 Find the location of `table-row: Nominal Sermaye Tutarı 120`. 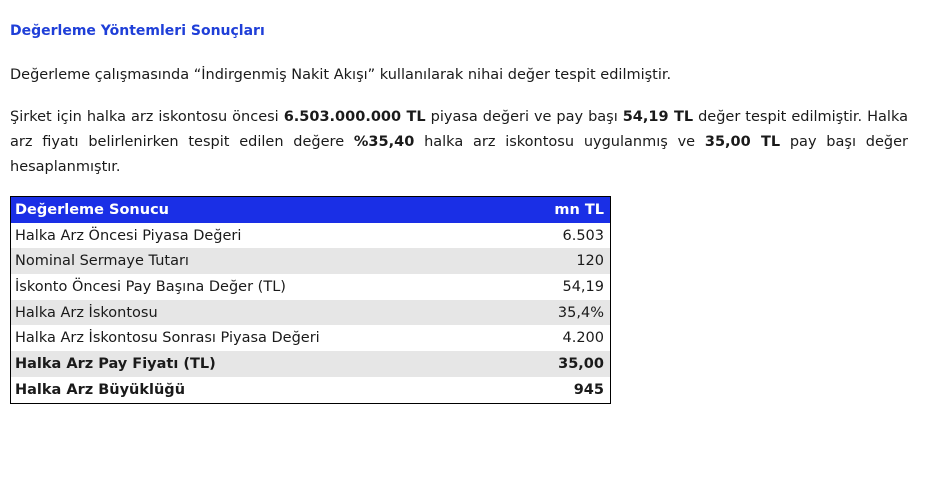

table-row: Nominal Sermaye Tutarı 120 is located at coordinates (310, 261).